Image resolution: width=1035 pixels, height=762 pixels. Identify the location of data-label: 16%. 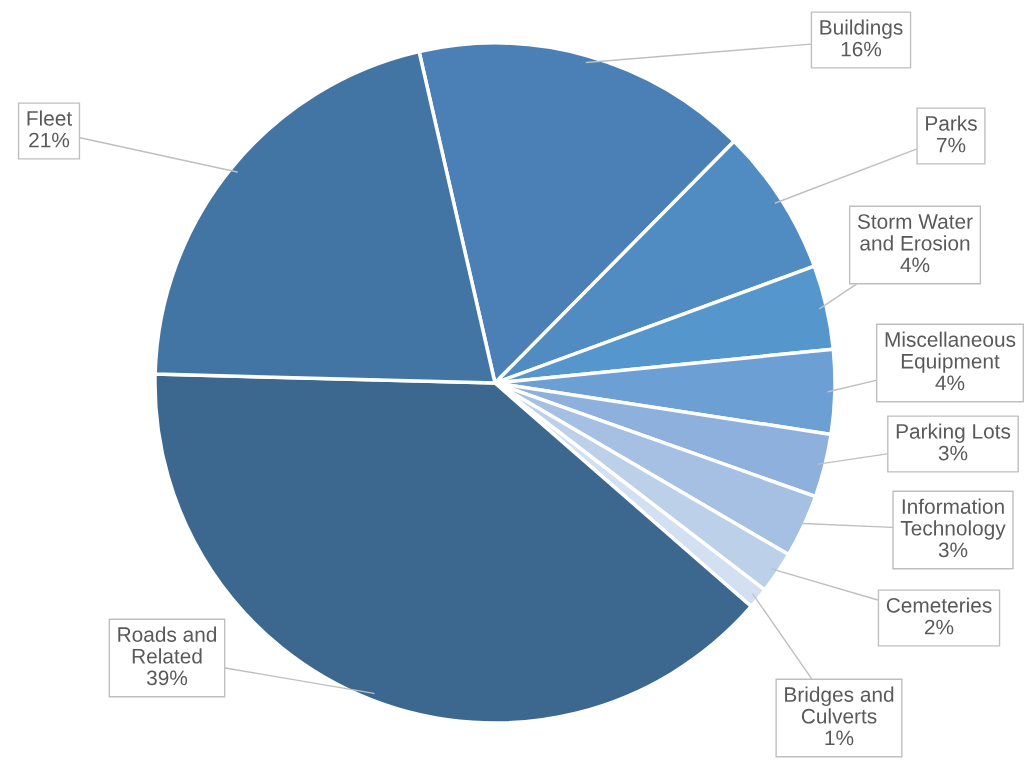
(861, 49).